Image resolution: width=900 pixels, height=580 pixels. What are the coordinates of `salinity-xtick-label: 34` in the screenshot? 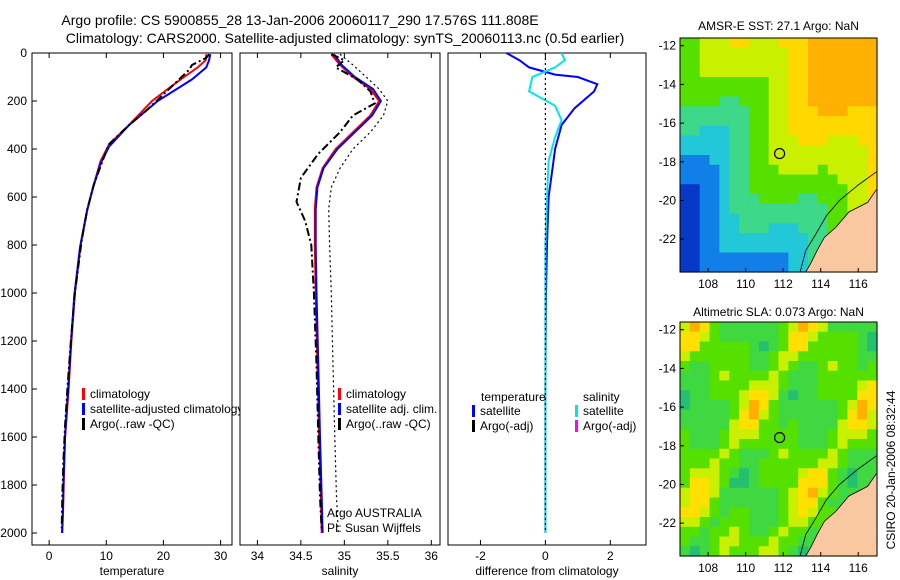 It's located at (258, 556).